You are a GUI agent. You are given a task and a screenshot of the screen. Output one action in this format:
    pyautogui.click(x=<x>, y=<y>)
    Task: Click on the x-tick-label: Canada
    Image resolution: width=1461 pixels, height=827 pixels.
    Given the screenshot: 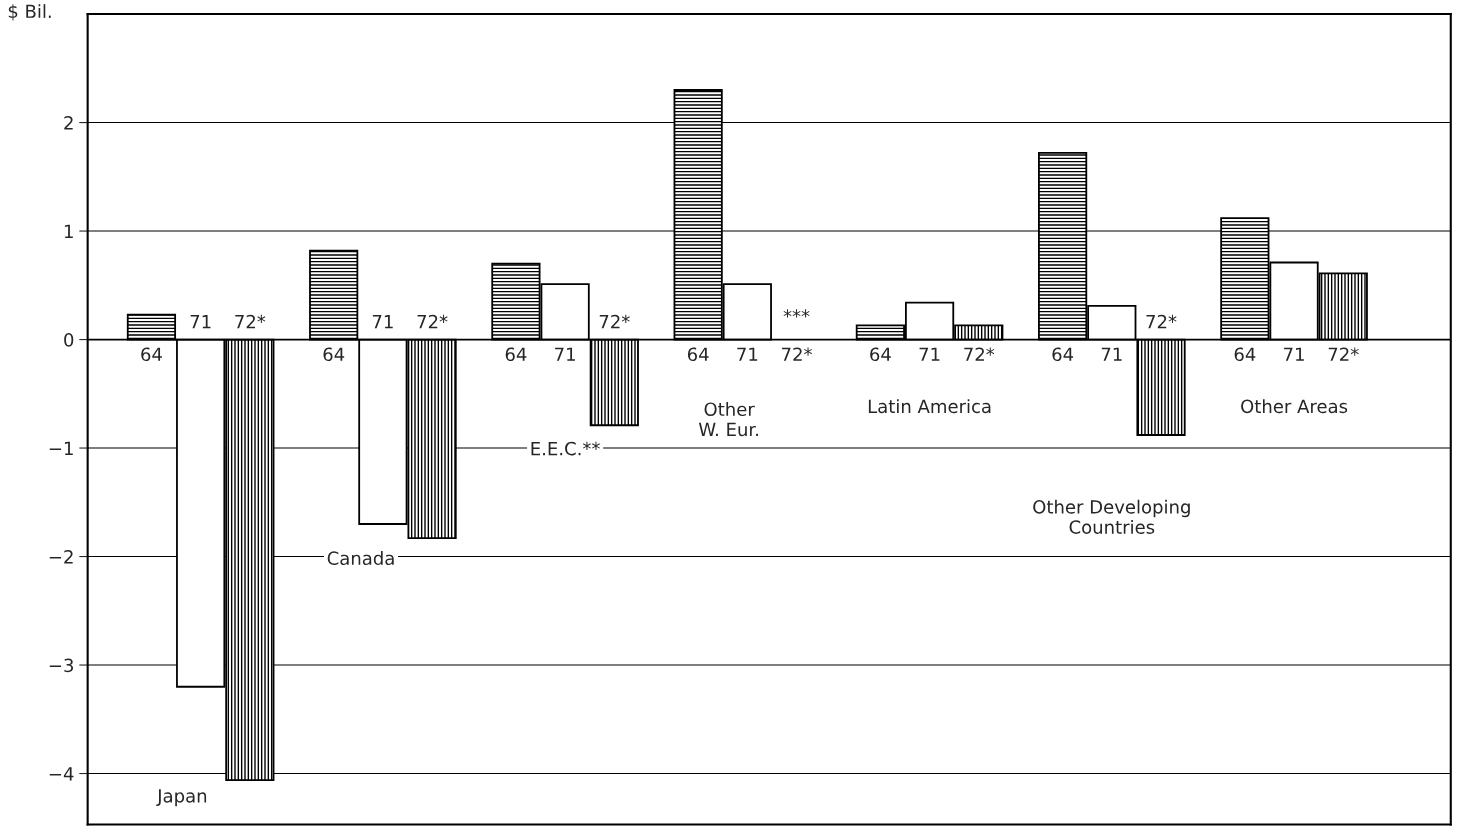 What is the action you would take?
    pyautogui.click(x=360, y=558)
    